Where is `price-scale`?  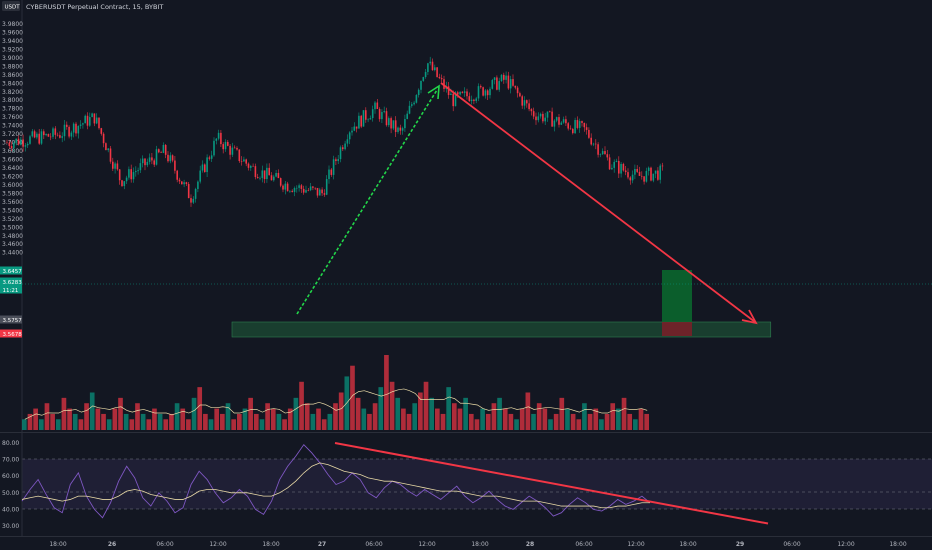 price-scale is located at coordinates (11, 216).